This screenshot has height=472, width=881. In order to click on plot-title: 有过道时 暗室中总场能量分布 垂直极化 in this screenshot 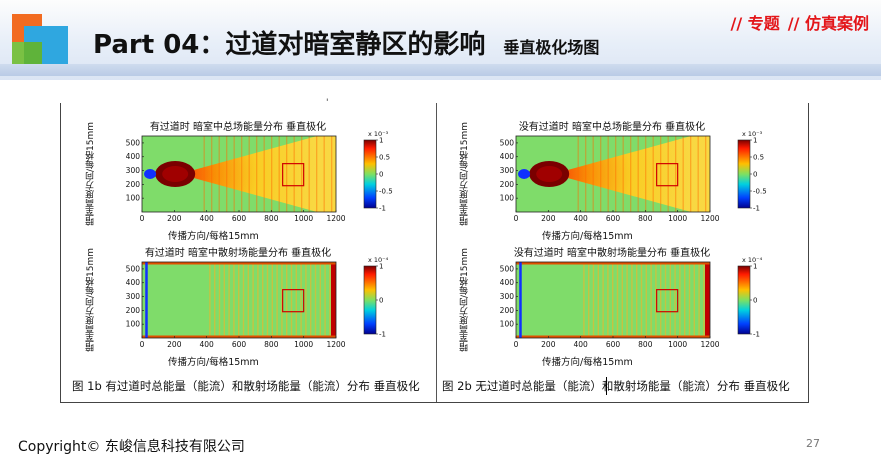, I will do `click(238, 127)`.